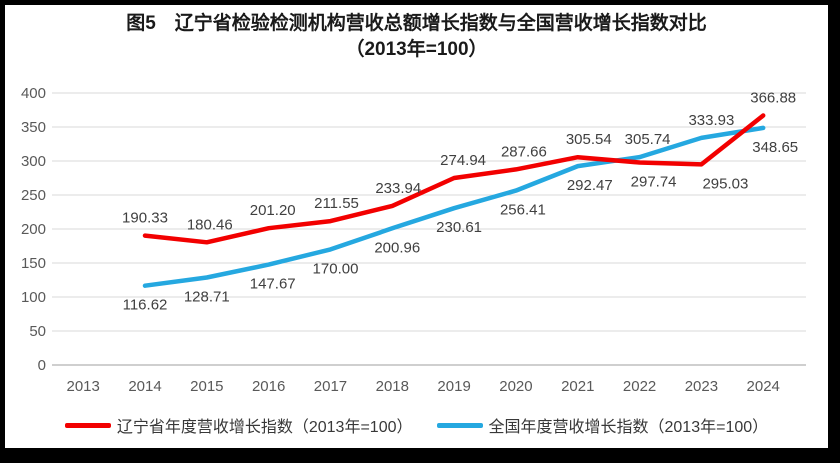  I want to click on y-tick-label: 50, so click(37, 331).